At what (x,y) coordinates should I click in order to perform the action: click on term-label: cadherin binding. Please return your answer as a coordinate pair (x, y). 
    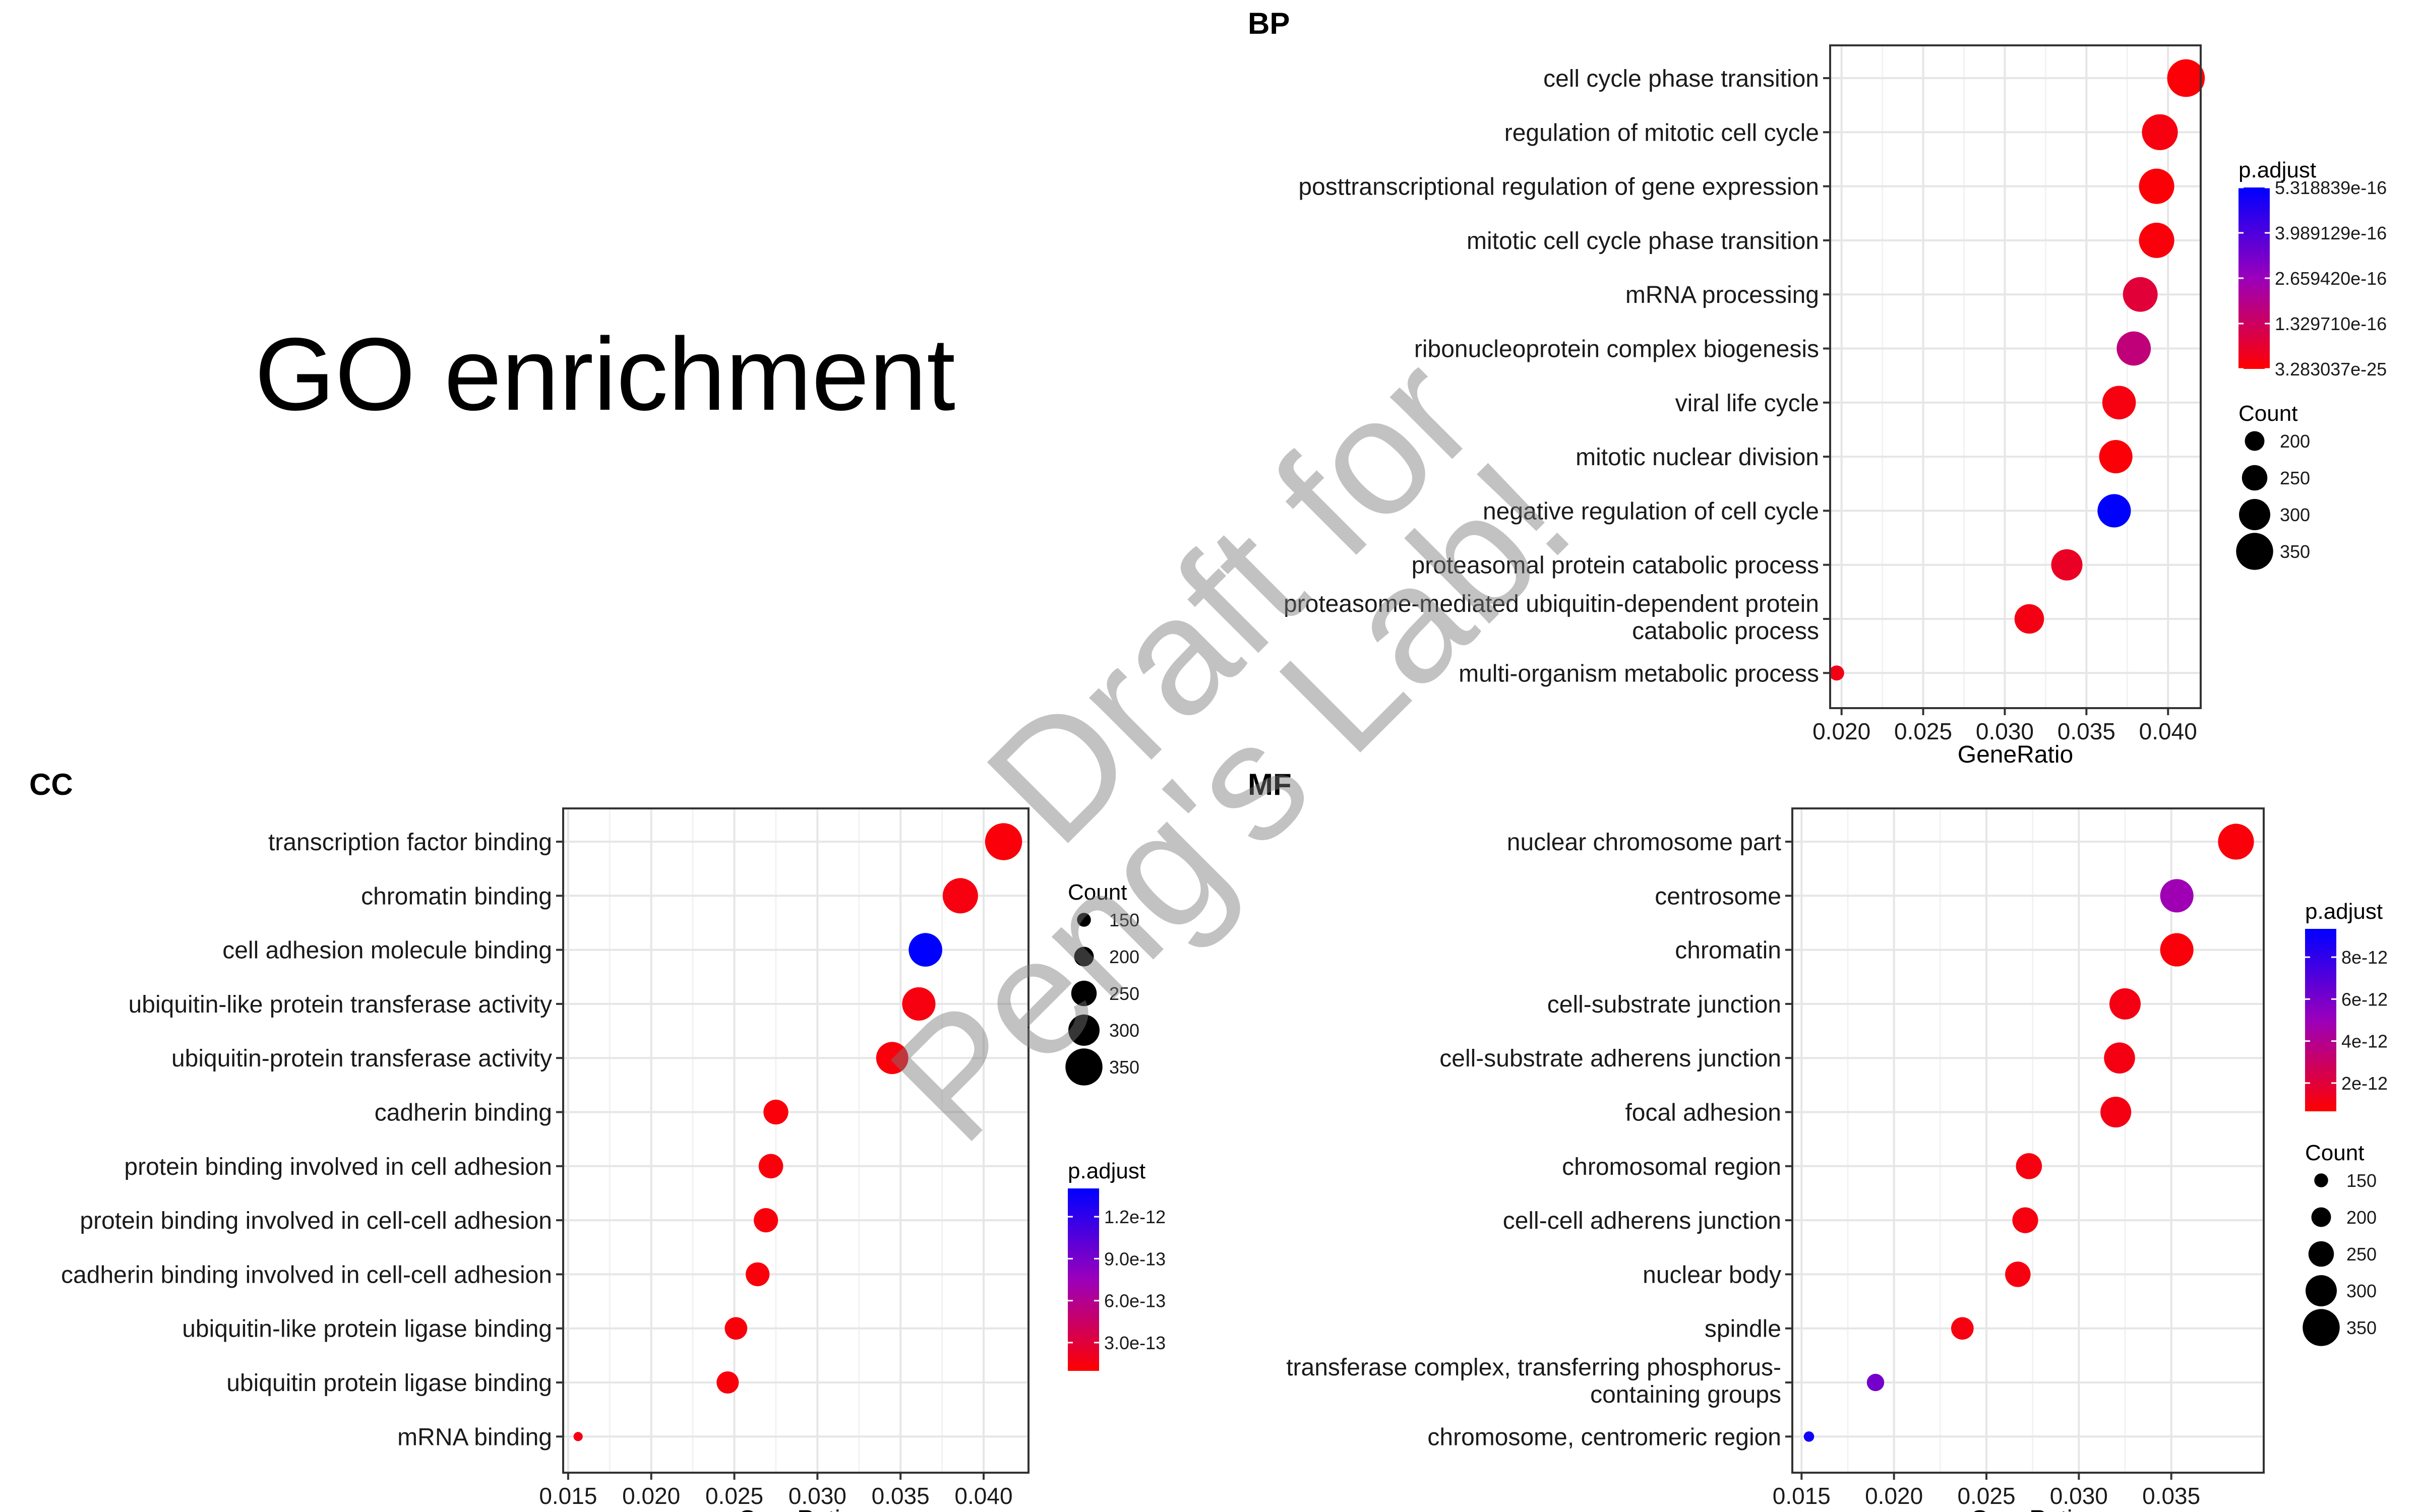
    Looking at the image, I should click on (463, 1113).